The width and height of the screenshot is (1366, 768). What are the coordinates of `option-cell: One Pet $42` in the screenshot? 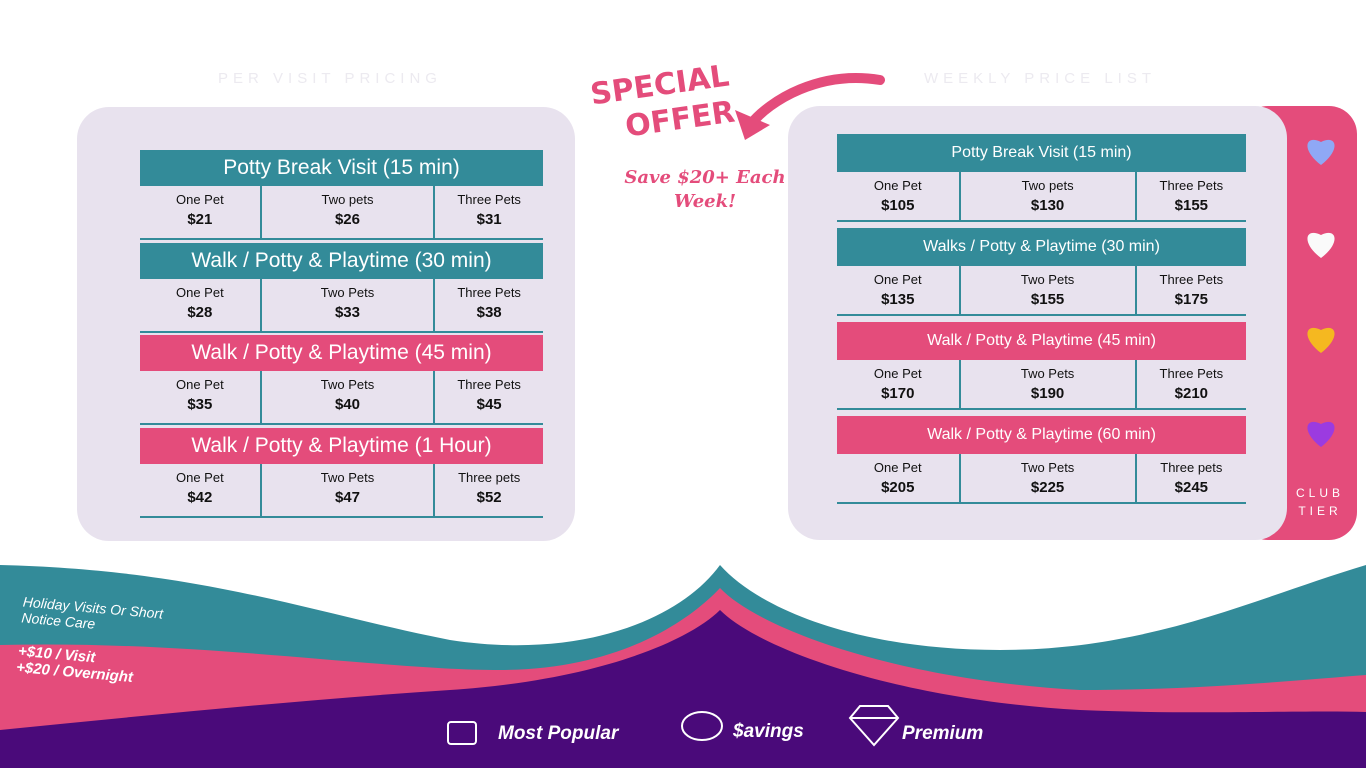 It's located at (200, 490).